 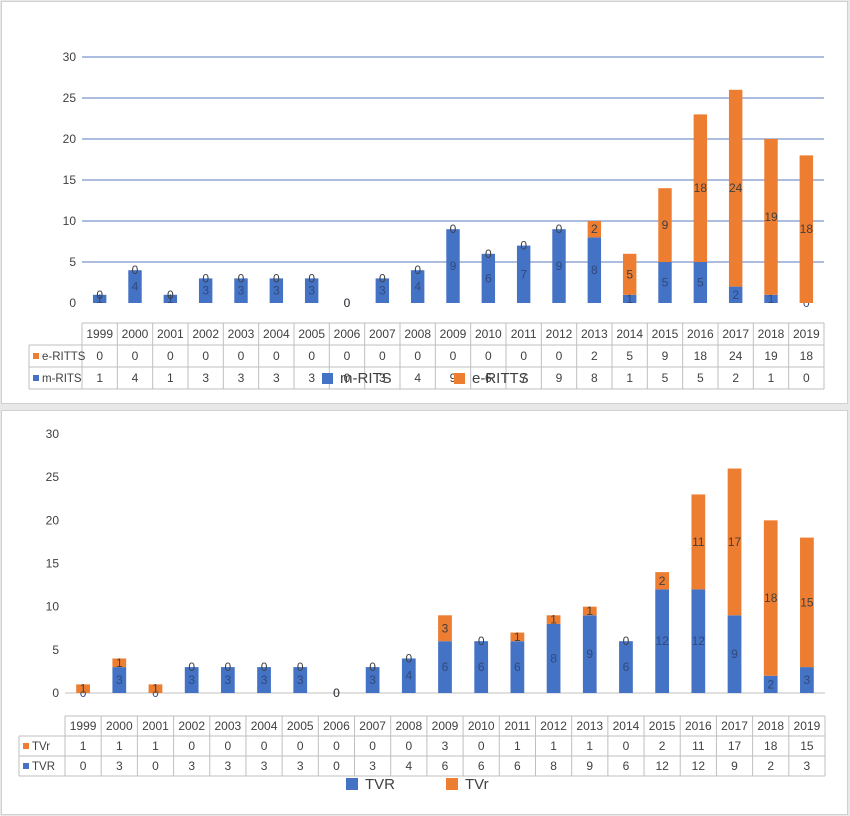 I want to click on bar-m-rits-2007, so click(x=382, y=290).